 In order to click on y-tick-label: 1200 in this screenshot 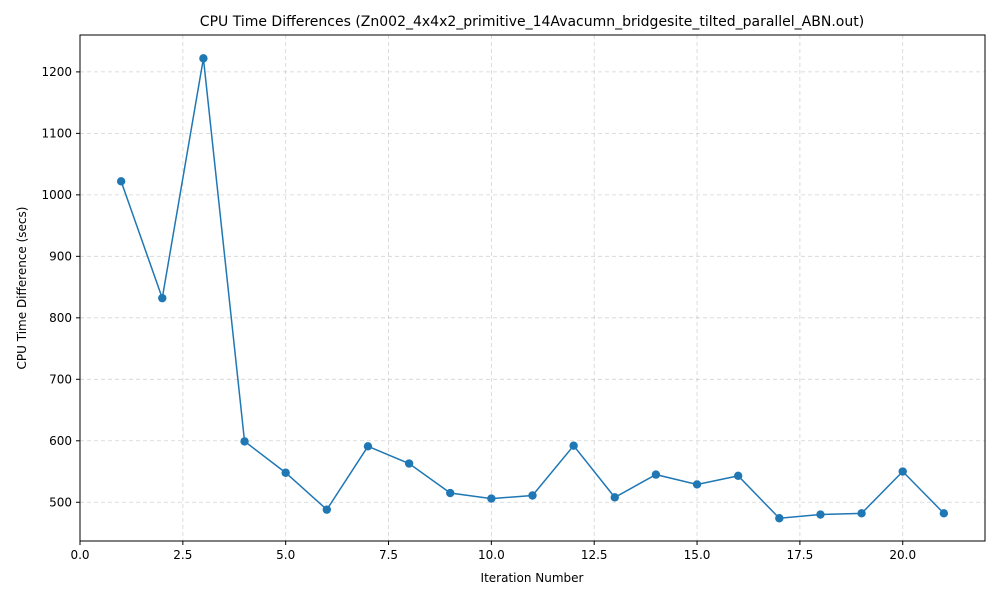, I will do `click(56, 72)`.